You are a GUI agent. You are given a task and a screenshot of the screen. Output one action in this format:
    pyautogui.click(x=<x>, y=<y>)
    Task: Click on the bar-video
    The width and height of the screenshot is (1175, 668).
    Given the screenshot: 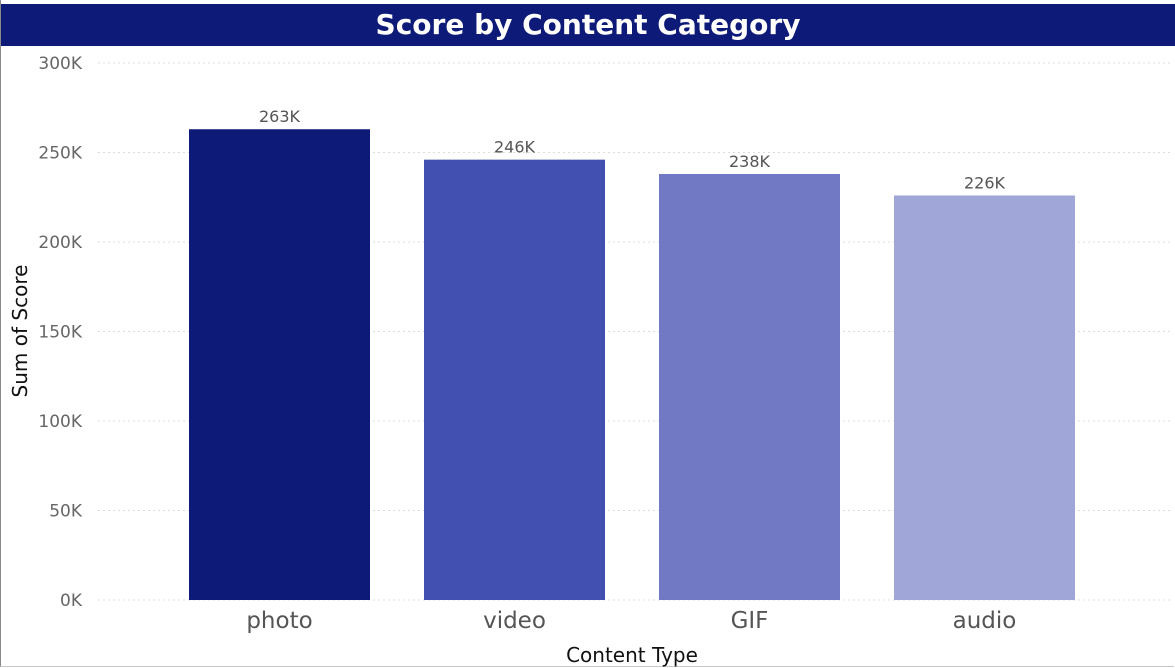 What is the action you would take?
    pyautogui.click(x=514, y=379)
    